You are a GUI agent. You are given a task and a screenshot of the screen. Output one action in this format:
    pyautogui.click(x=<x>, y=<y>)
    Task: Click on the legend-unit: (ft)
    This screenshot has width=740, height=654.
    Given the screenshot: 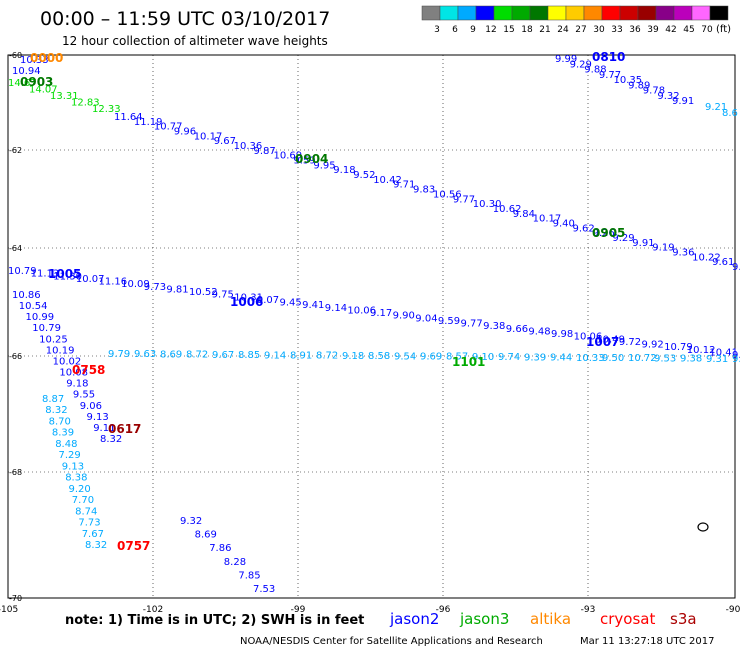 What is the action you would take?
    pyautogui.click(x=723, y=29)
    